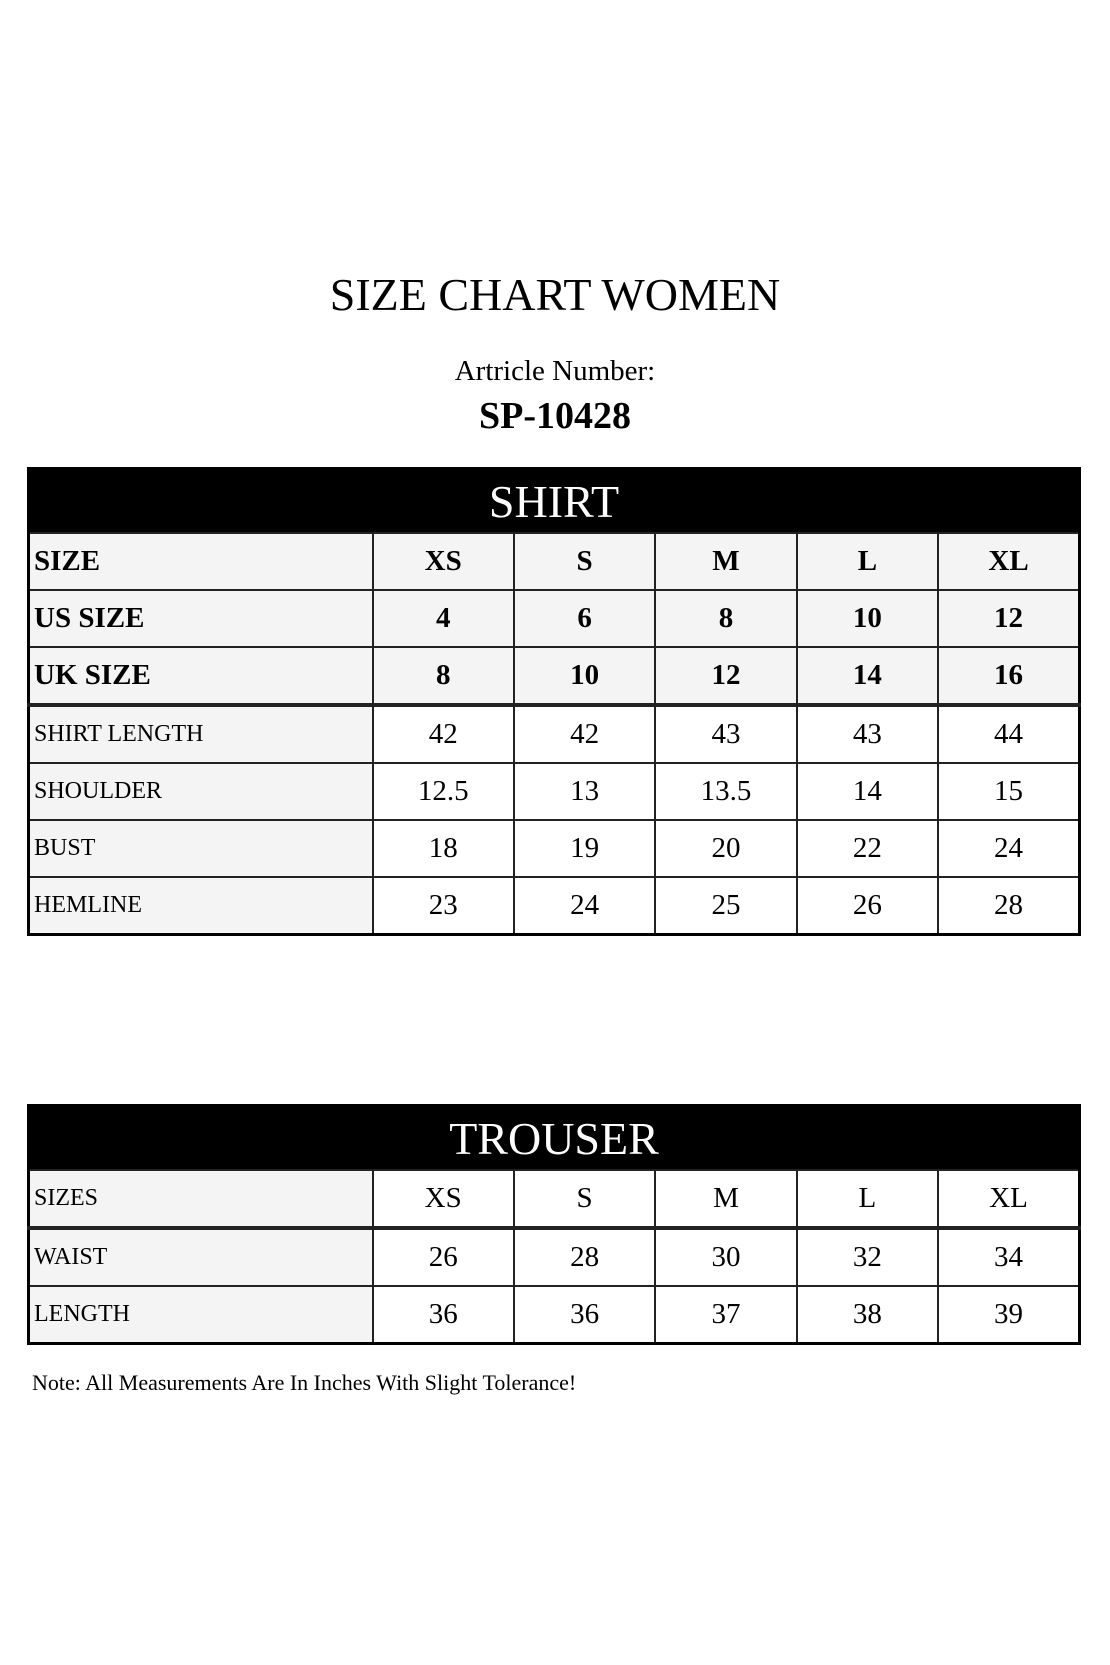  Describe the element at coordinates (200, 676) in the screenshot. I see `row-label: UK SIZE` at that location.